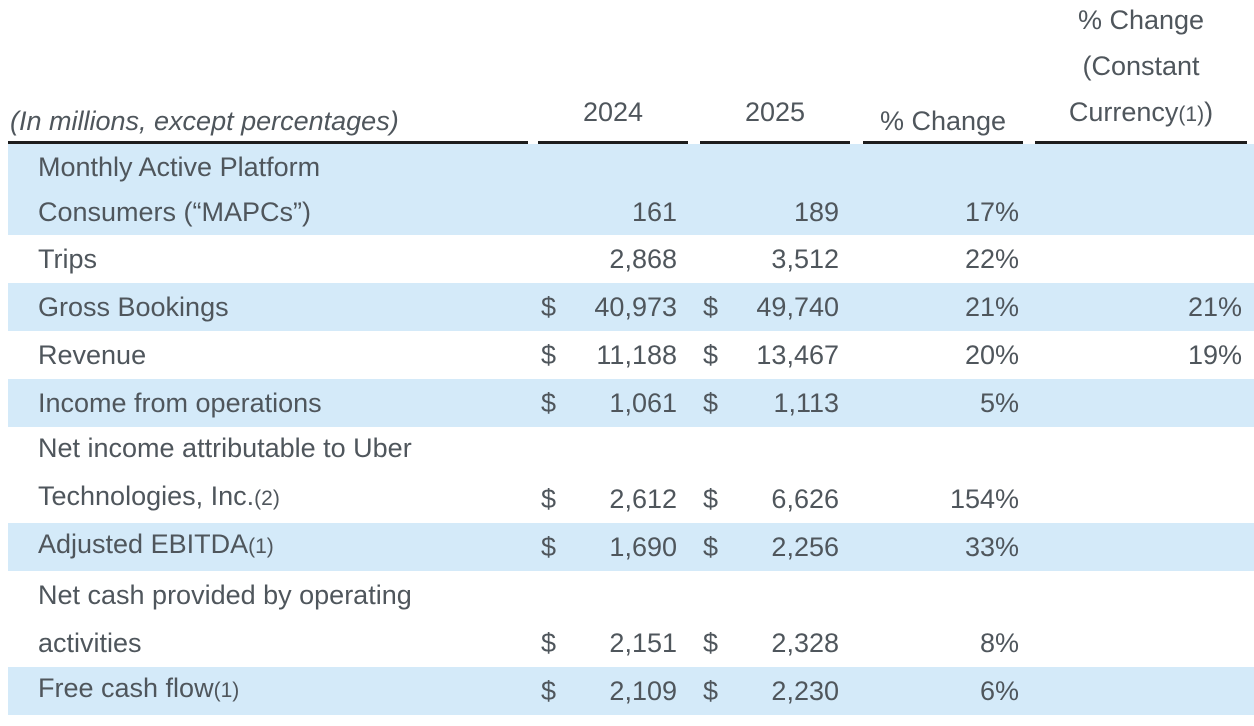 This screenshot has width=1254, height=726. What do you see at coordinates (1141, 20) in the screenshot?
I see `cc-header-line1: % Change` at bounding box center [1141, 20].